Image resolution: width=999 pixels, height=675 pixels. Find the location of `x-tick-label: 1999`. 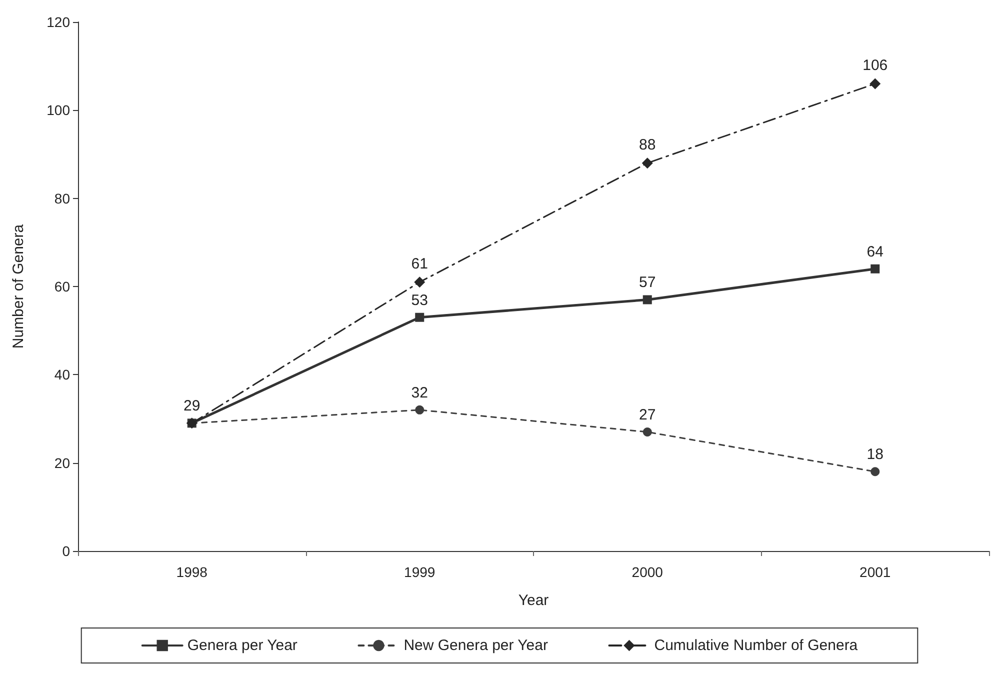

x-tick-label: 1999 is located at coordinates (420, 572).